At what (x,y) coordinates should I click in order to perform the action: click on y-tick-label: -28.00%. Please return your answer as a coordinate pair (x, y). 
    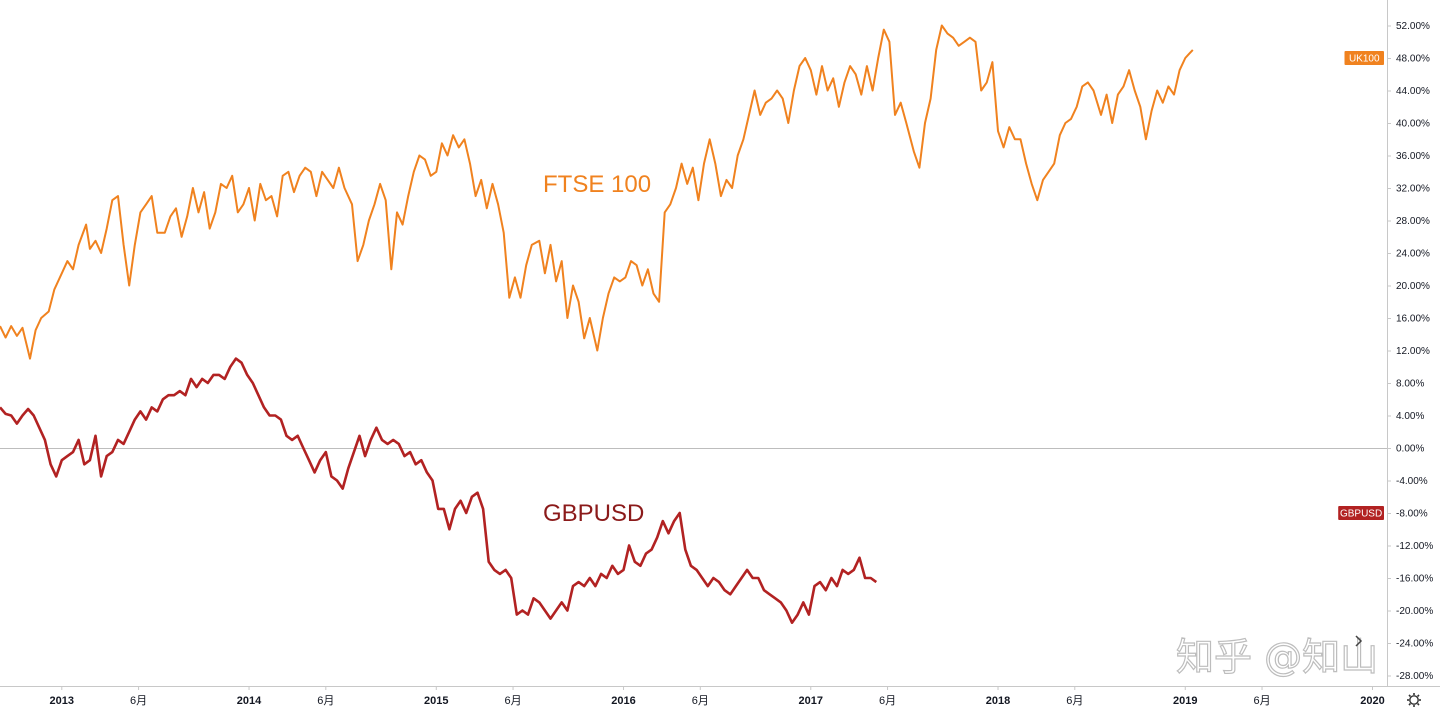
    Looking at the image, I should click on (1414, 676).